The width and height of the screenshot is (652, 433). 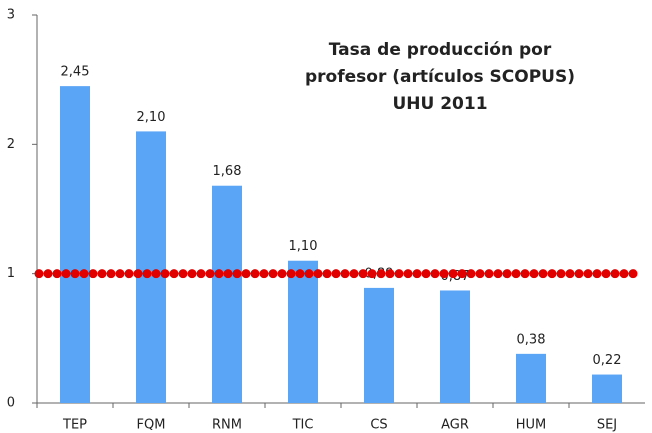 What do you see at coordinates (439, 104) in the screenshot?
I see `chart-title: UHU 2011` at bounding box center [439, 104].